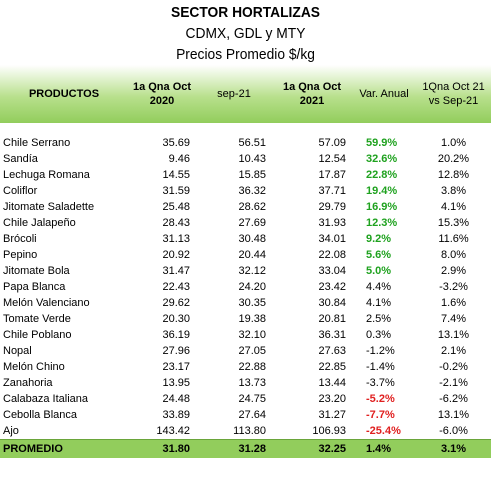 The height and width of the screenshot is (481, 491). I want to click on promedio-sep-21: 31.28, so click(234, 448).